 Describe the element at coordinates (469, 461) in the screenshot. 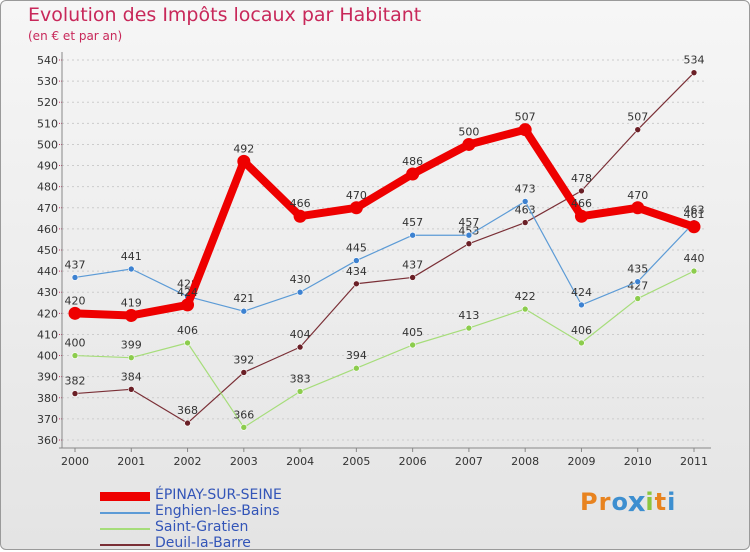

I see `x-tick-label: 2007` at that location.